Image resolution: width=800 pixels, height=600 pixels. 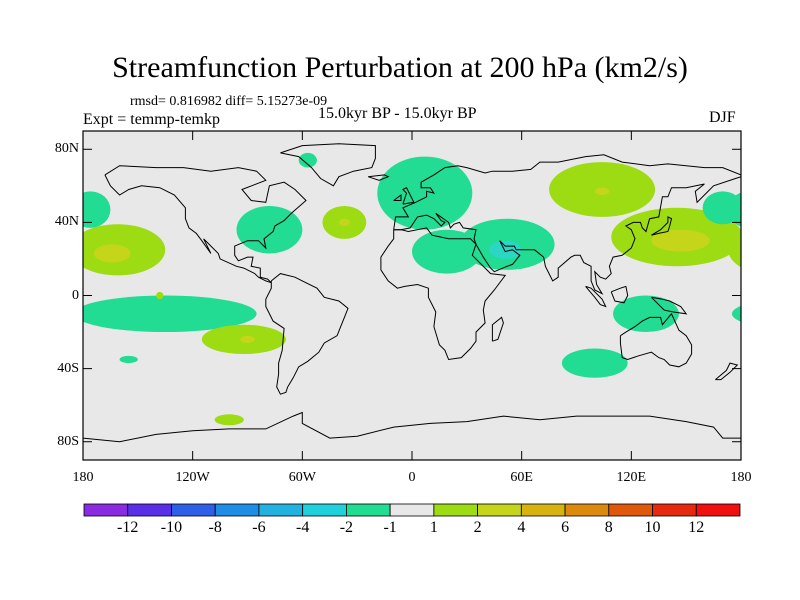 I want to click on contour-region-indian-ocean-neg, so click(x=594, y=363).